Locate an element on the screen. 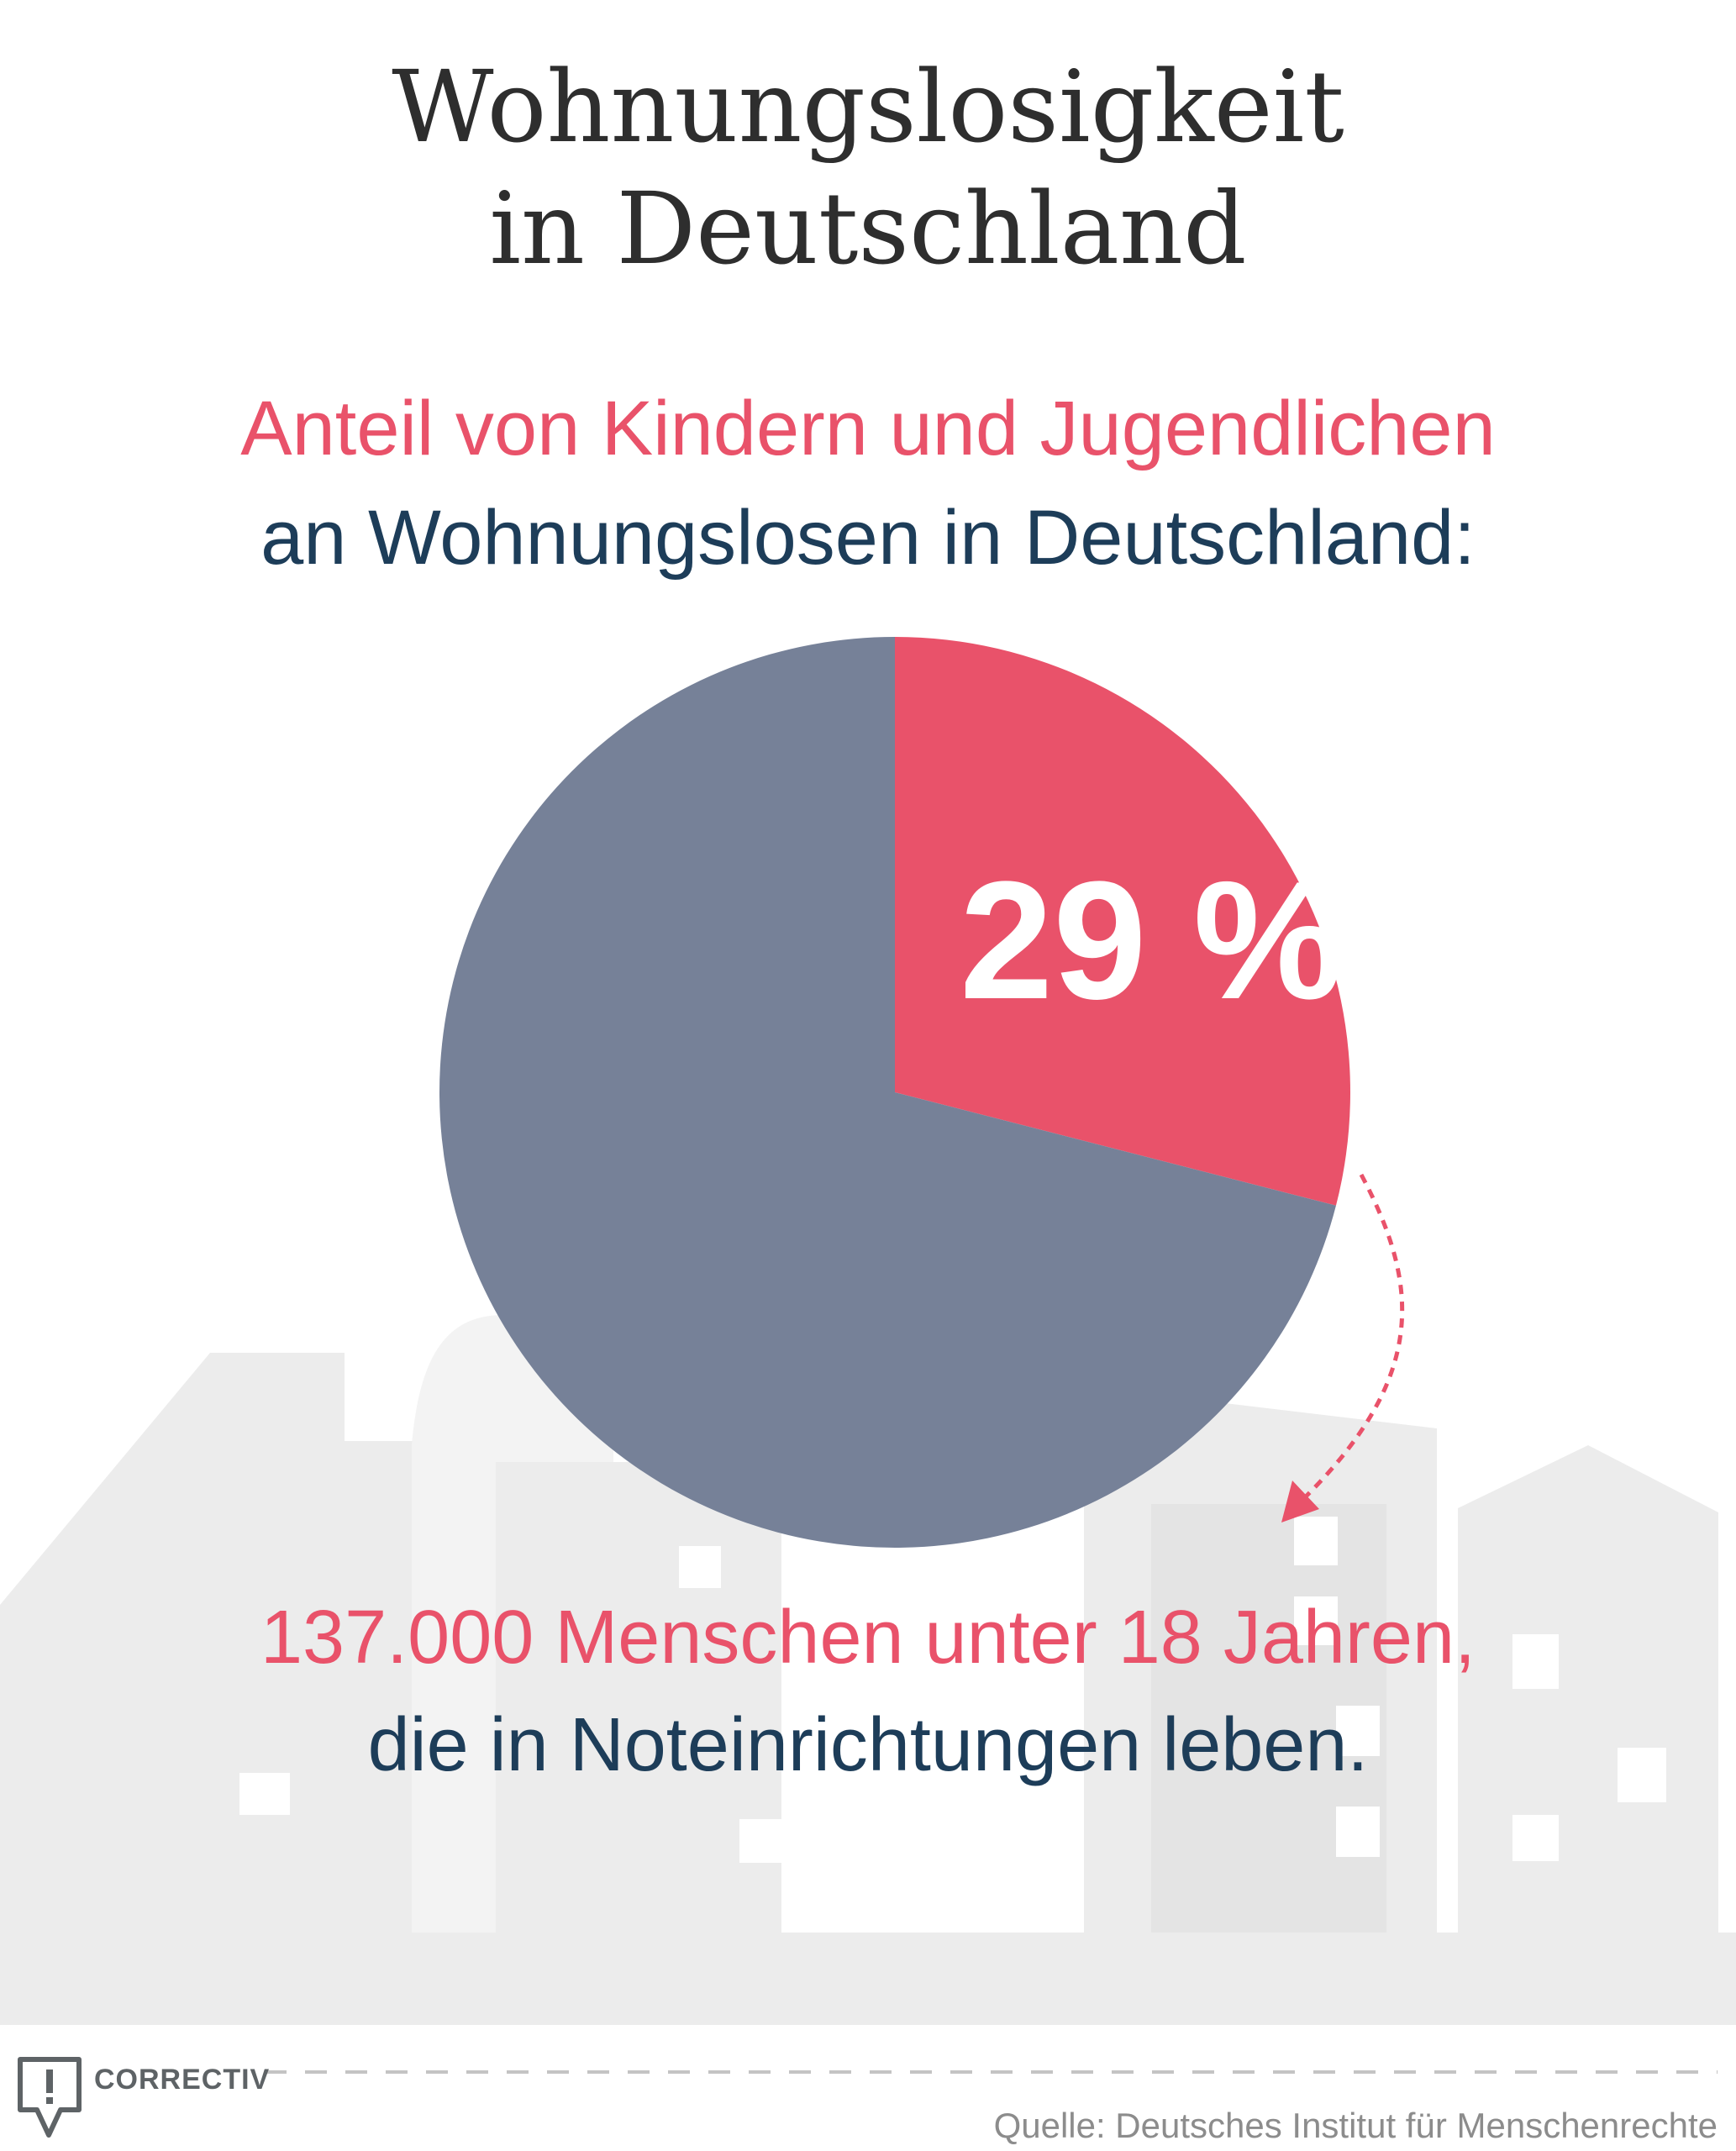 The width and height of the screenshot is (1736, 2151). speech-bubble-exclamation-icon is located at coordinates (50, 2097).